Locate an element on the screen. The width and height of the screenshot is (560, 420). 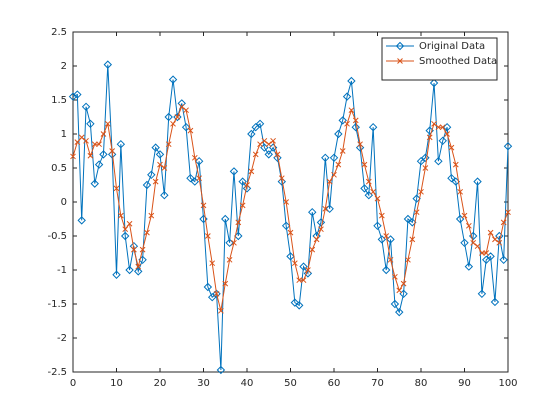
x-tick-label: 90 is located at coordinates (464, 383).